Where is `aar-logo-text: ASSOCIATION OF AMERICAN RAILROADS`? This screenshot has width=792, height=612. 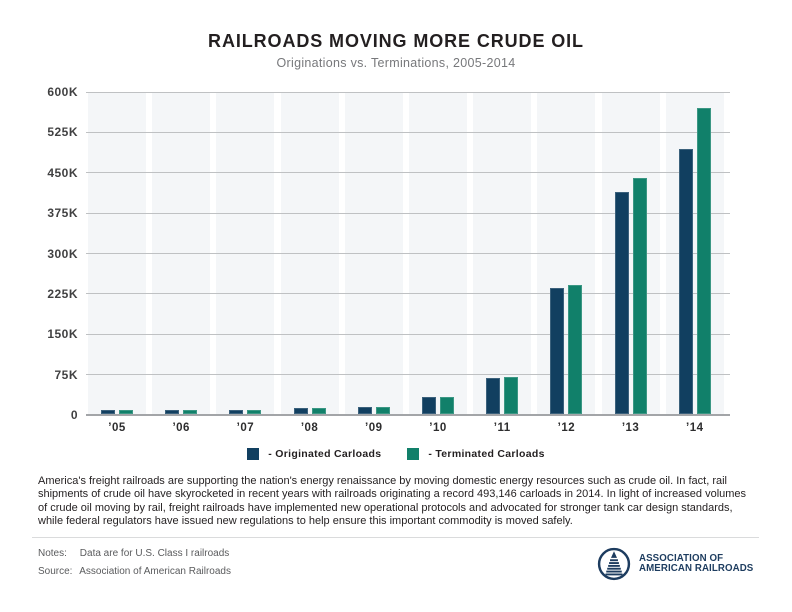
aar-logo-text: ASSOCIATION OF AMERICAN RAILROADS is located at coordinates (696, 563).